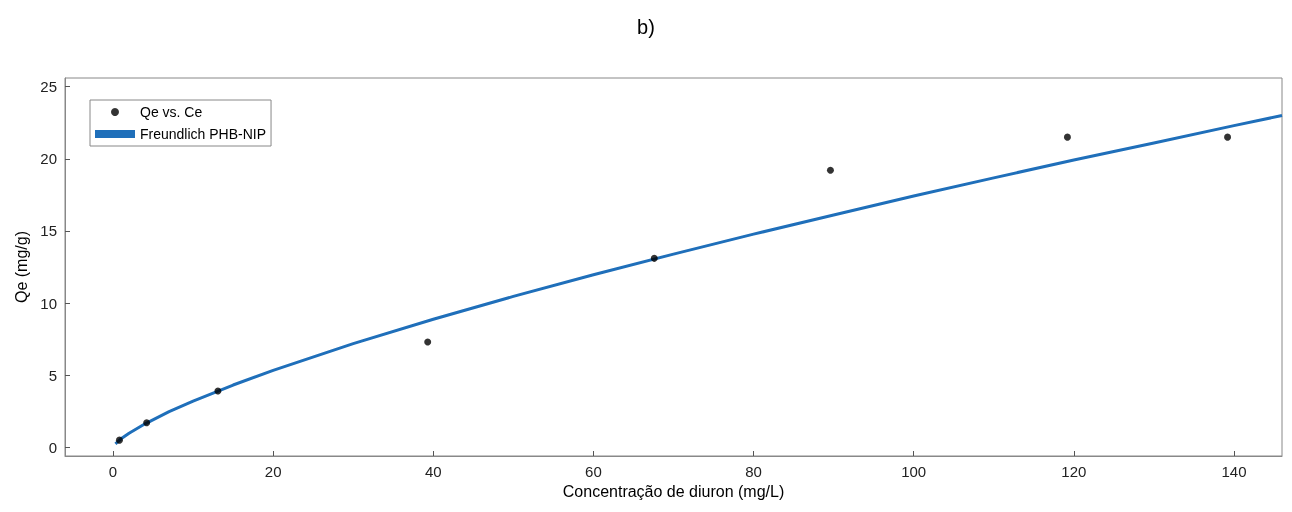 This screenshot has width=1292, height=512. Describe the element at coordinates (52, 375) in the screenshot. I see `y-tick-label: 5` at that location.